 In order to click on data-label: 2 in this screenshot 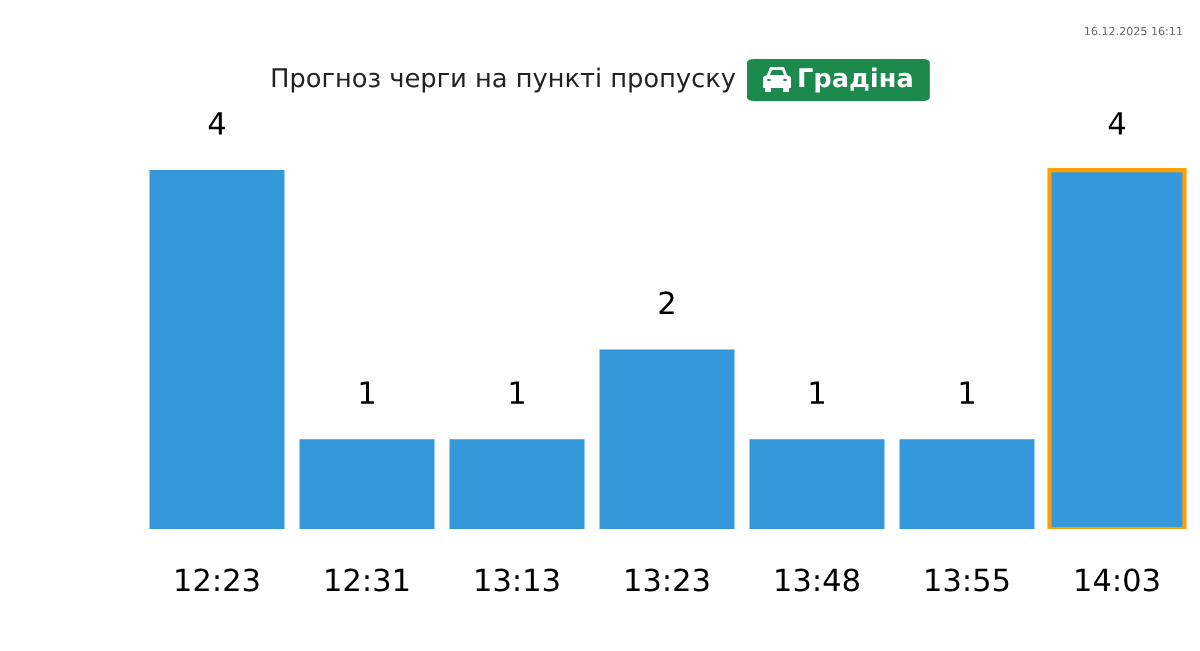, I will do `click(666, 303)`.